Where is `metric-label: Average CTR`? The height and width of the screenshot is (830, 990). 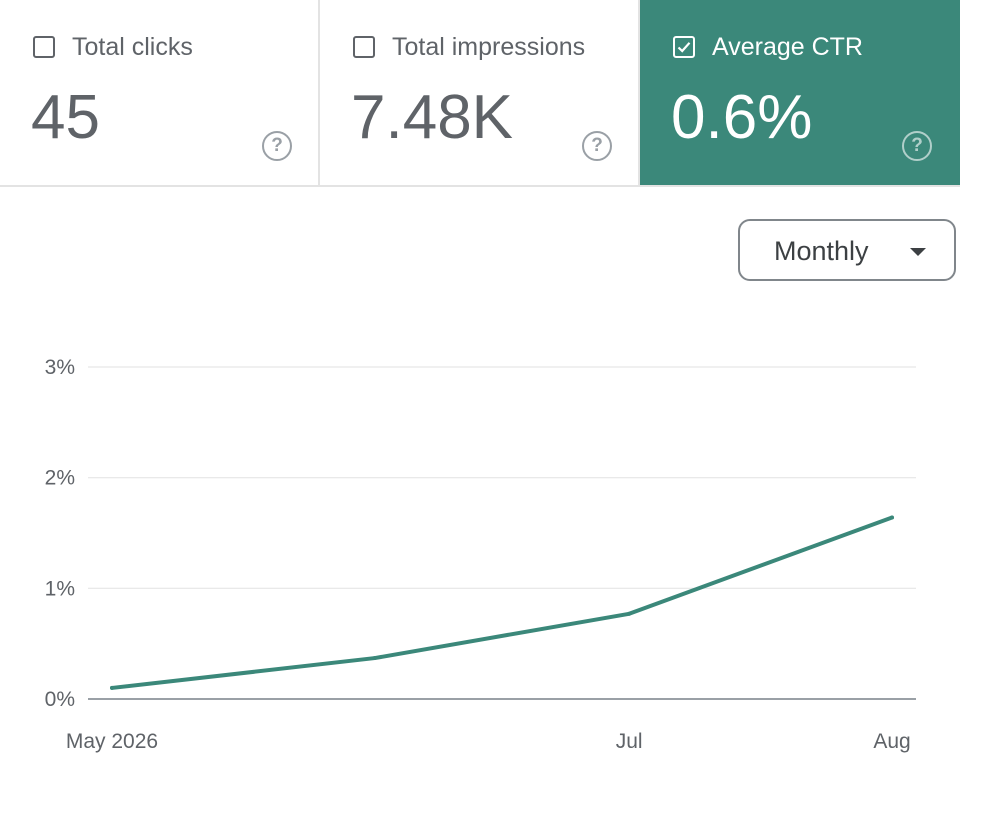
metric-label: Average CTR is located at coordinates (787, 47).